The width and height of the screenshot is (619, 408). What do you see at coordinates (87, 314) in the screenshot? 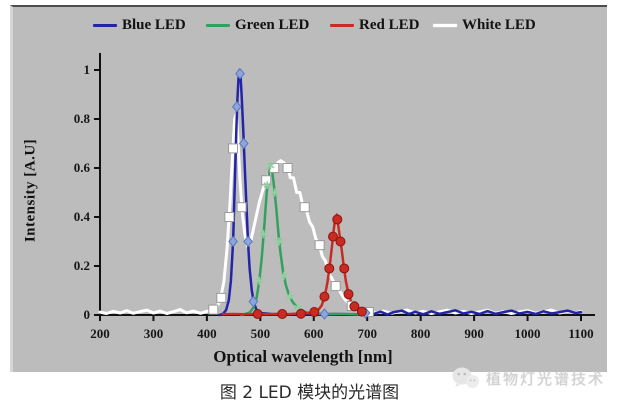
I see `y-tick-label: 0` at bounding box center [87, 314].